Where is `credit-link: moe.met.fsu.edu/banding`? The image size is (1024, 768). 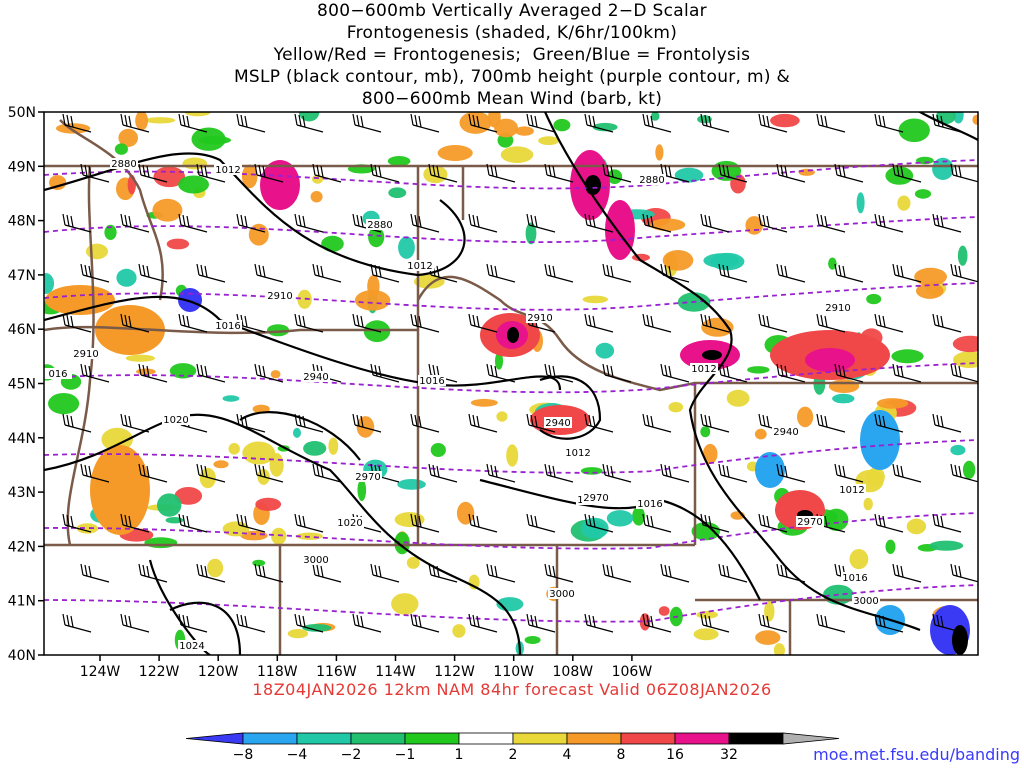 credit-link: moe.met.fsu.edu/banding is located at coordinates (916, 754).